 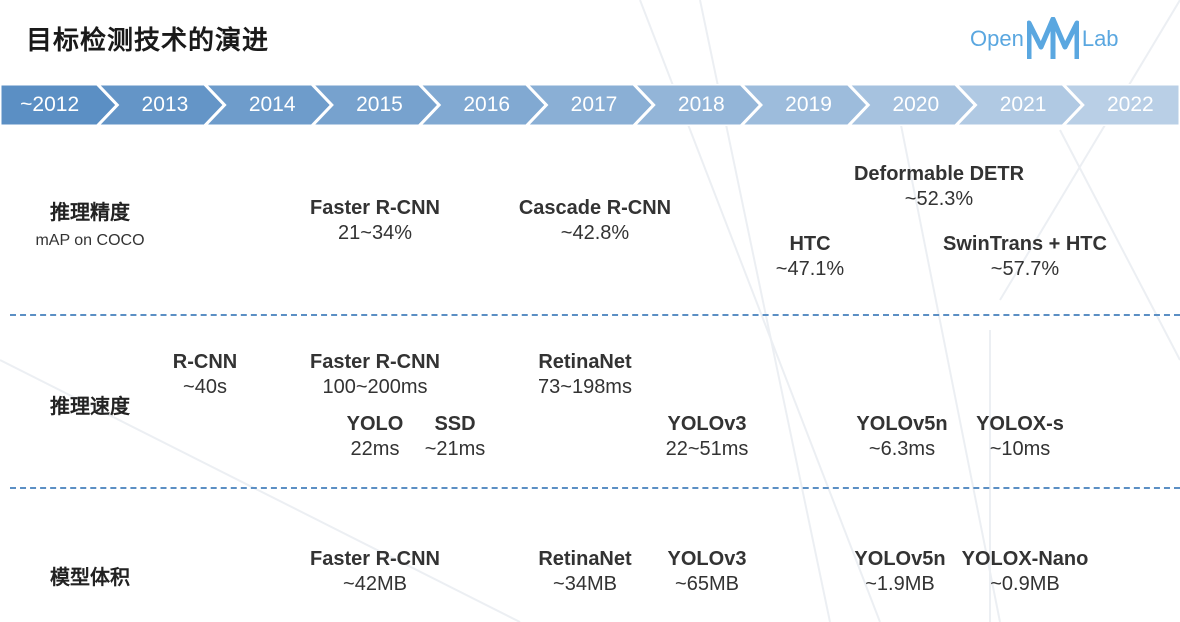 What do you see at coordinates (808, 104) in the screenshot?
I see `year-label: 2019` at bounding box center [808, 104].